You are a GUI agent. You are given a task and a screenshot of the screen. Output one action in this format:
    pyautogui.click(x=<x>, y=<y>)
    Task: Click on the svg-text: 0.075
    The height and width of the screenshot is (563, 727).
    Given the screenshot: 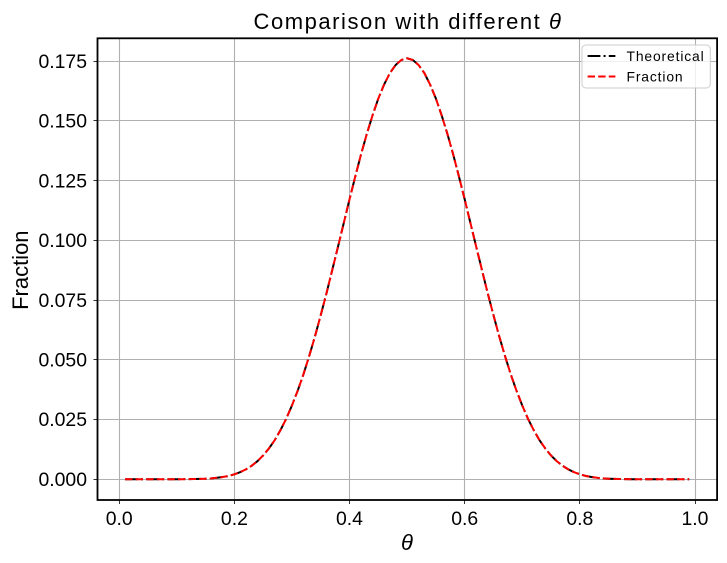 What is the action you would take?
    pyautogui.click(x=62, y=301)
    